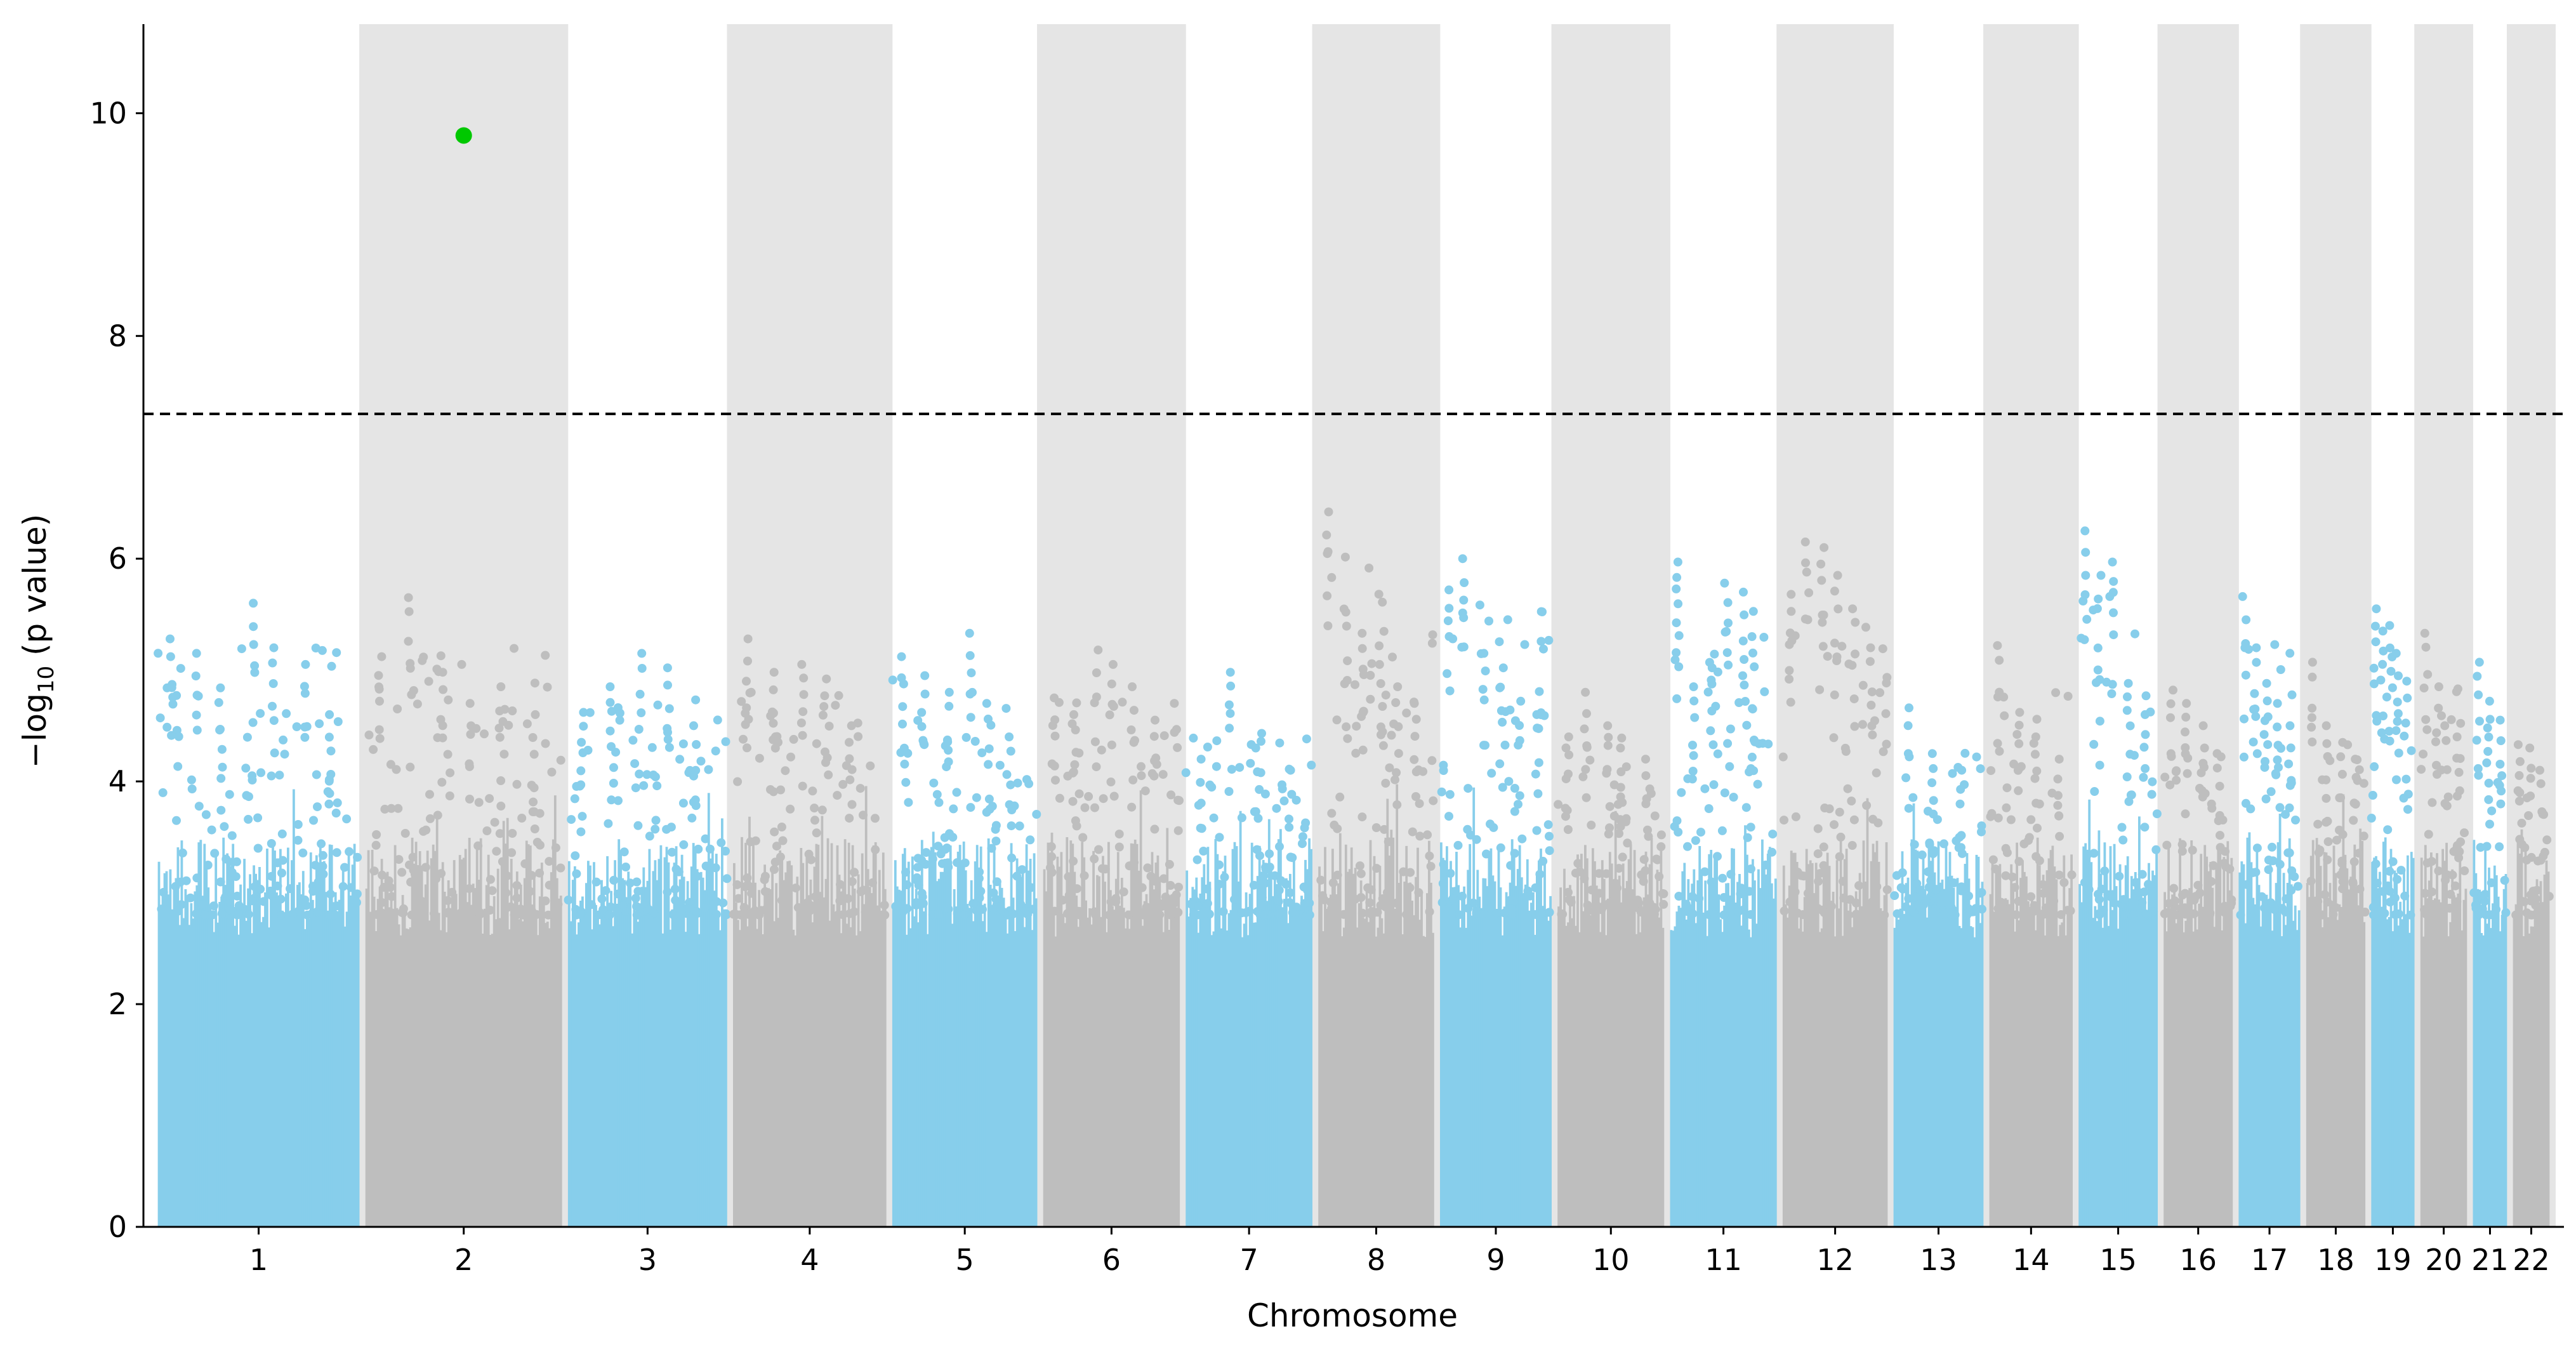  What do you see at coordinates (1352, 1315) in the screenshot?
I see `x-axis-title: Chromosome` at bounding box center [1352, 1315].